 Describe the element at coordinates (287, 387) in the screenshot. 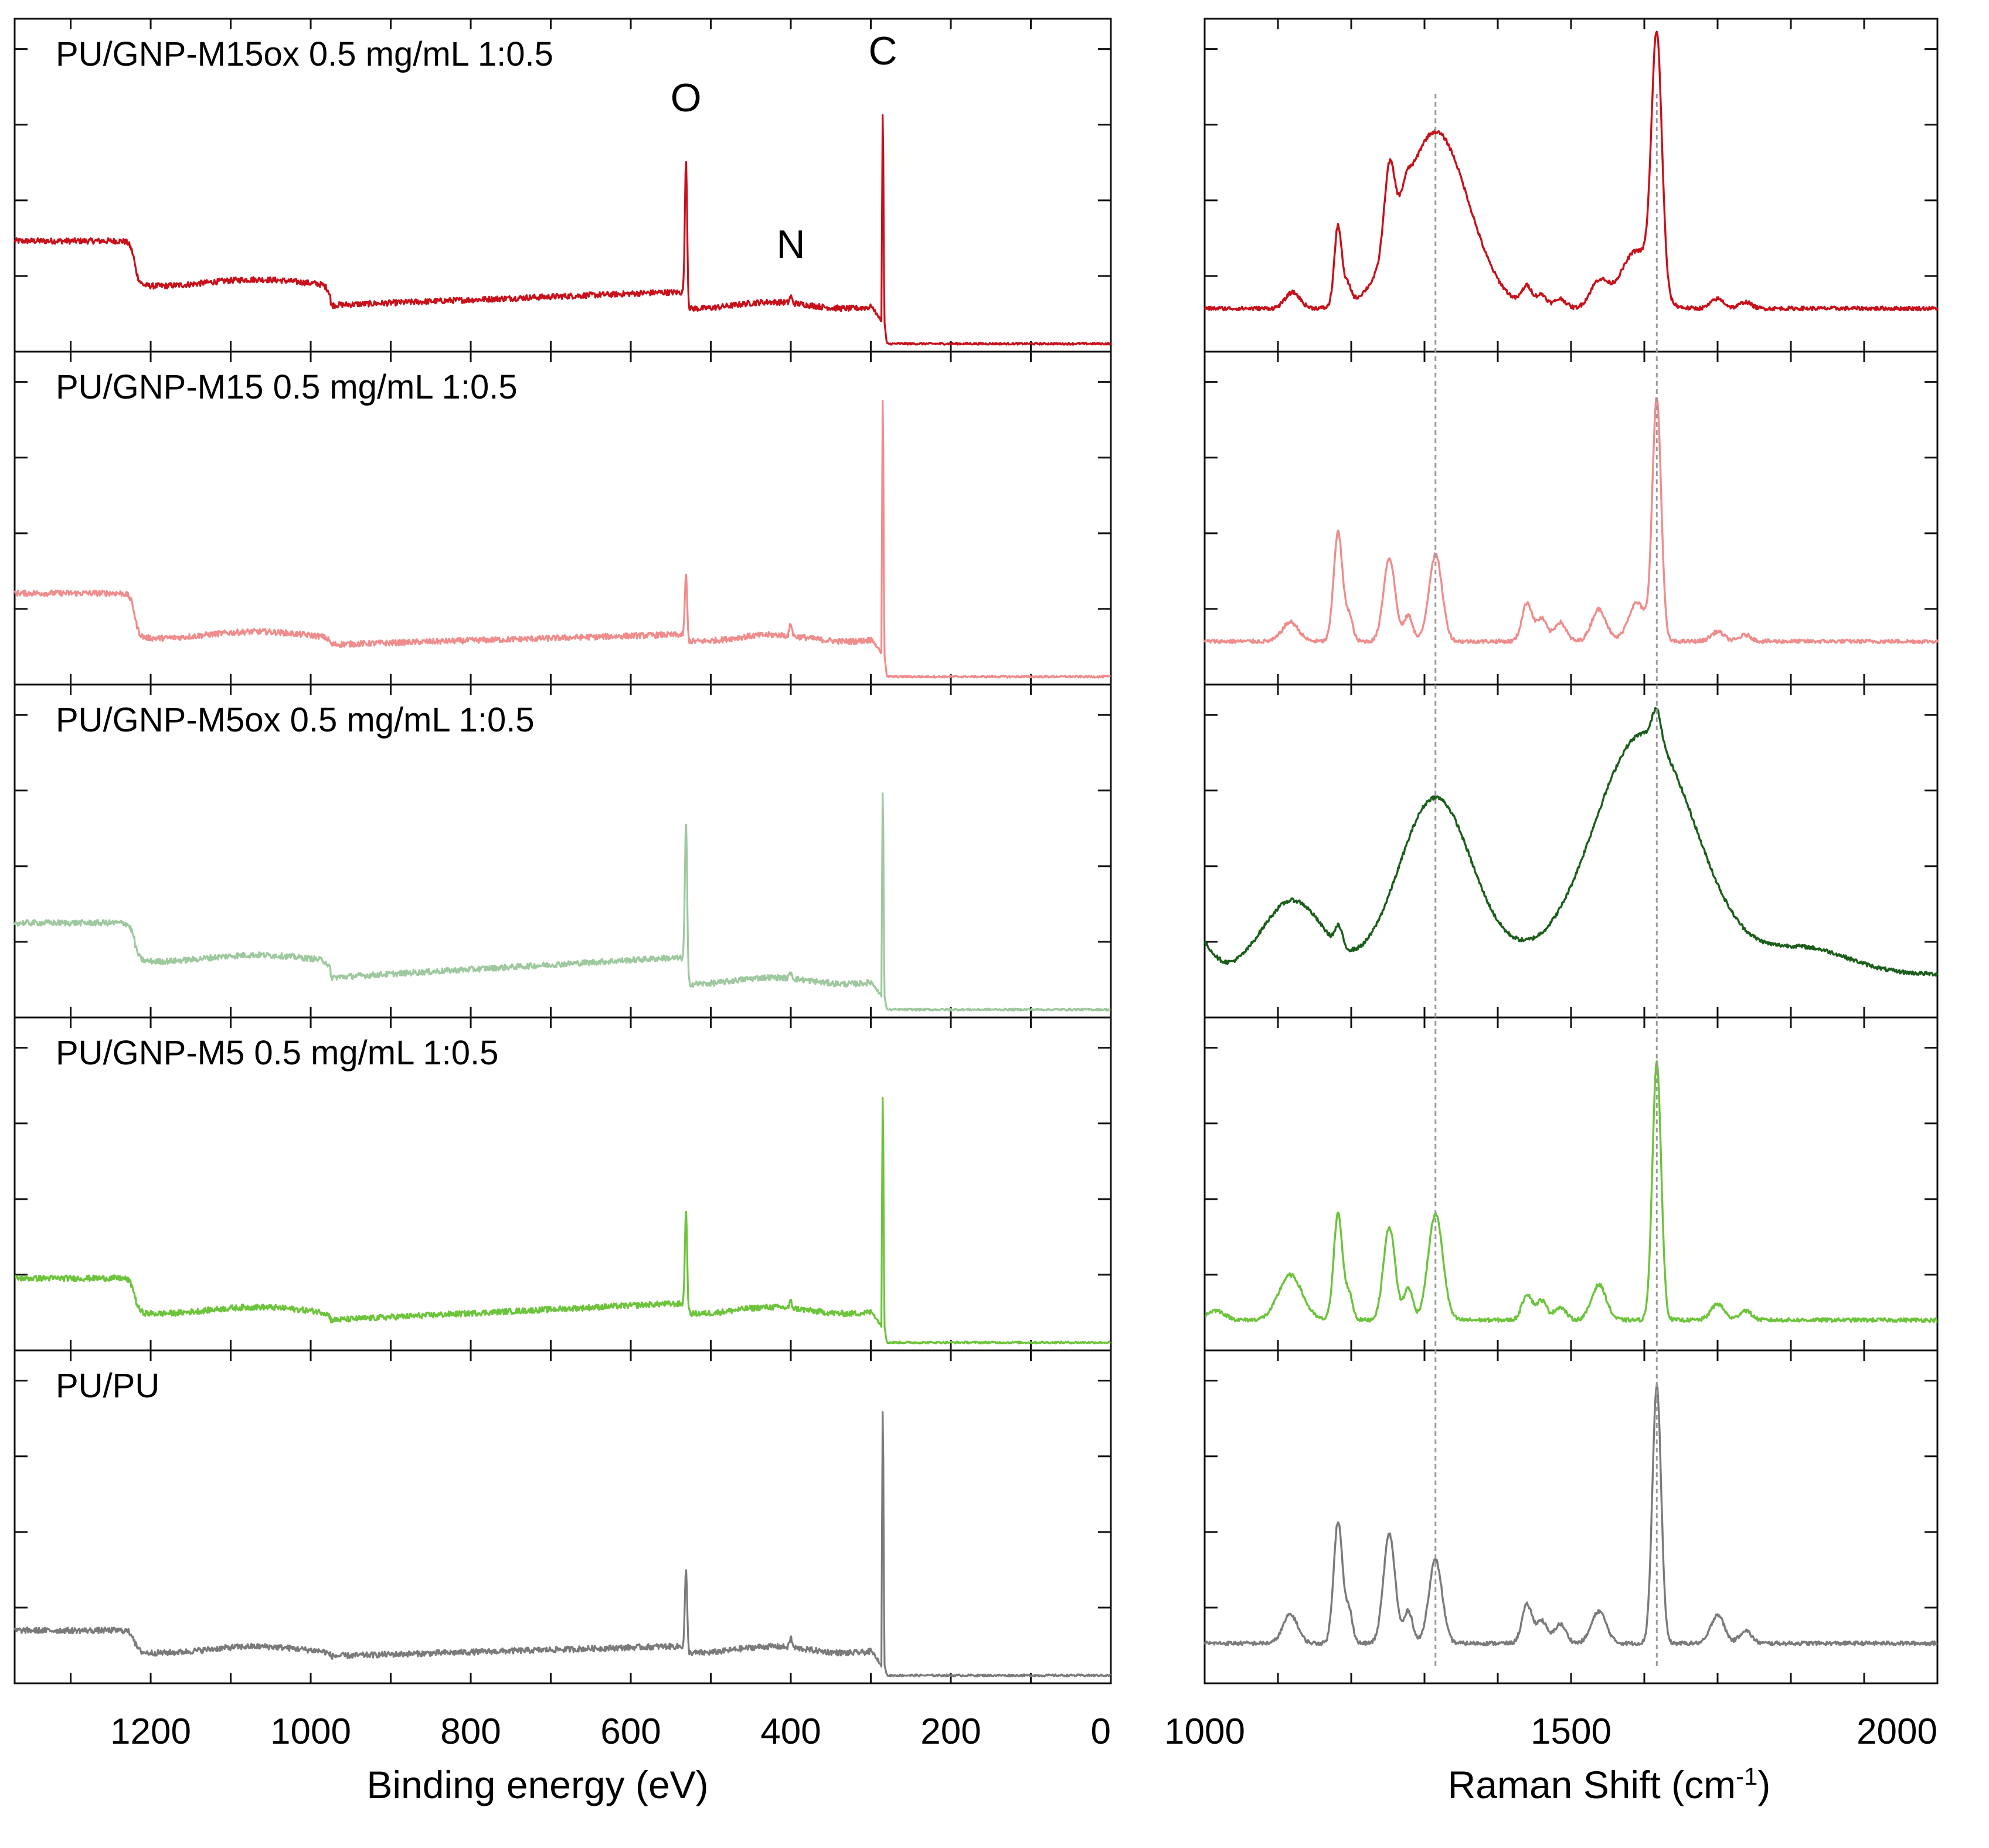

I see `xps-panel-label: PU/GNP-M15 0.5 mg/mL 1:0.5` at that location.